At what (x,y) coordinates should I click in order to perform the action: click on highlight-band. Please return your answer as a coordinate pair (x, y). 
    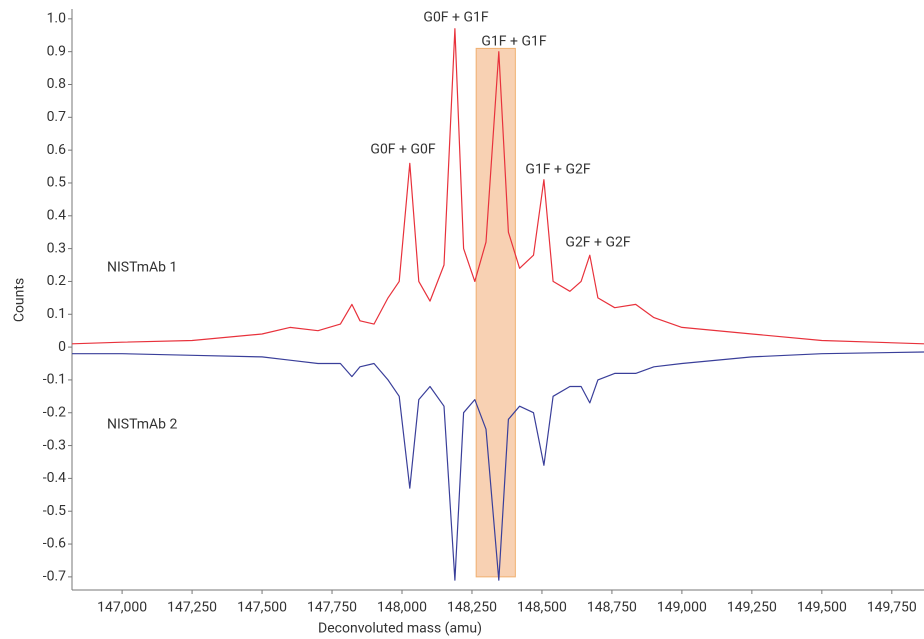
    Looking at the image, I should click on (495, 312).